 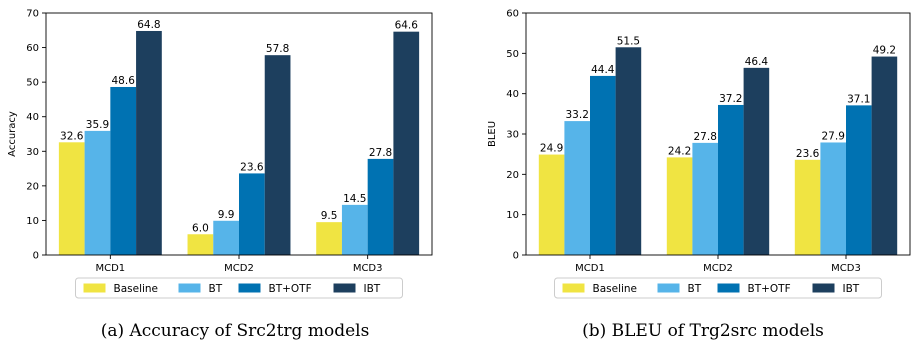 I want to click on data-label: 6.0, so click(x=200, y=228).